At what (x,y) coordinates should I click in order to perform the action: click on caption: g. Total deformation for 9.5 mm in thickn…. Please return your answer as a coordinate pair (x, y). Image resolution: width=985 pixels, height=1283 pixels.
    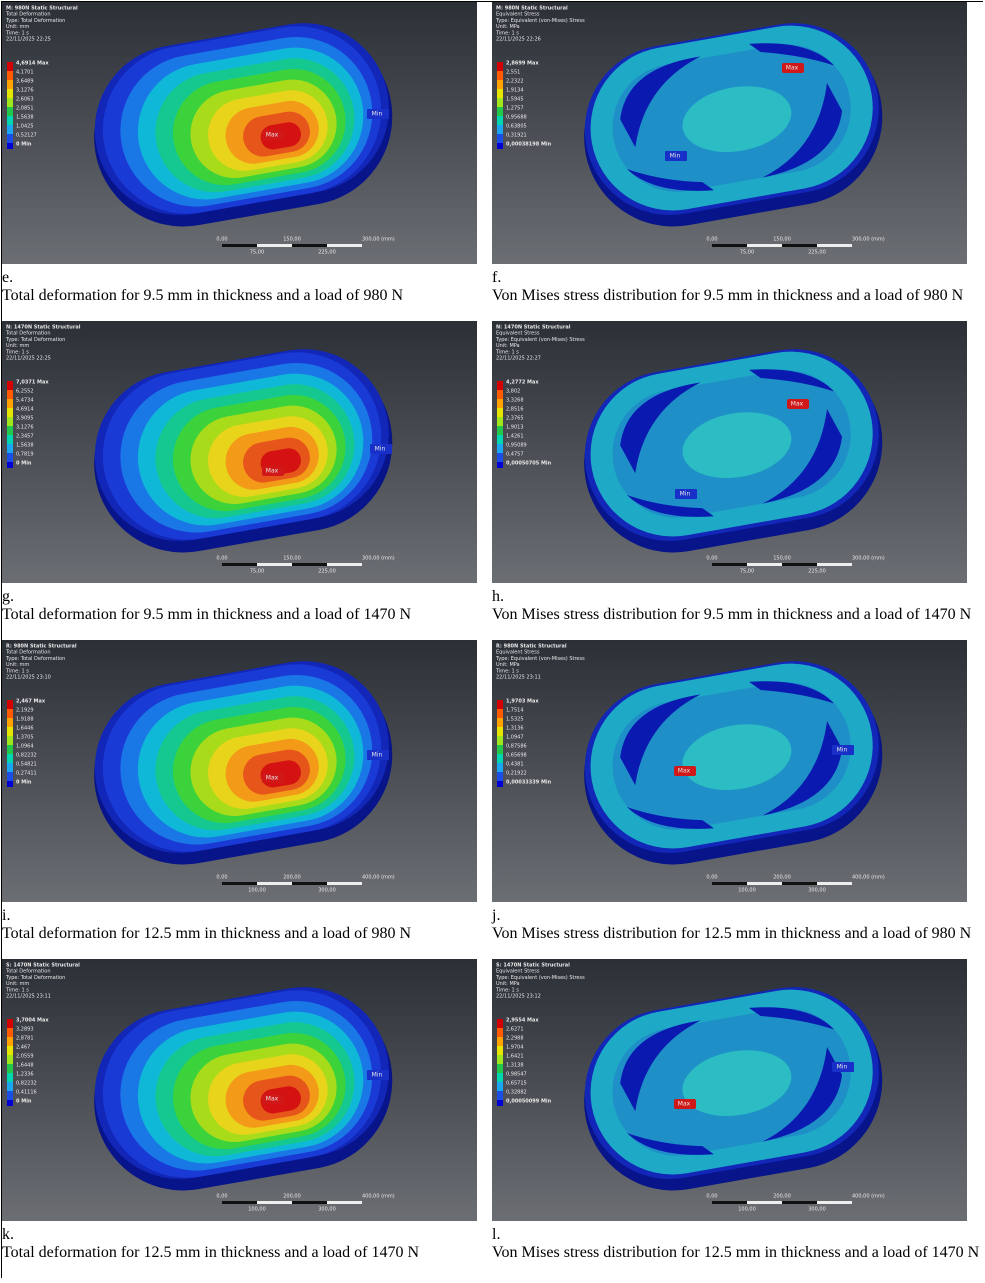
    Looking at the image, I should click on (247, 606).